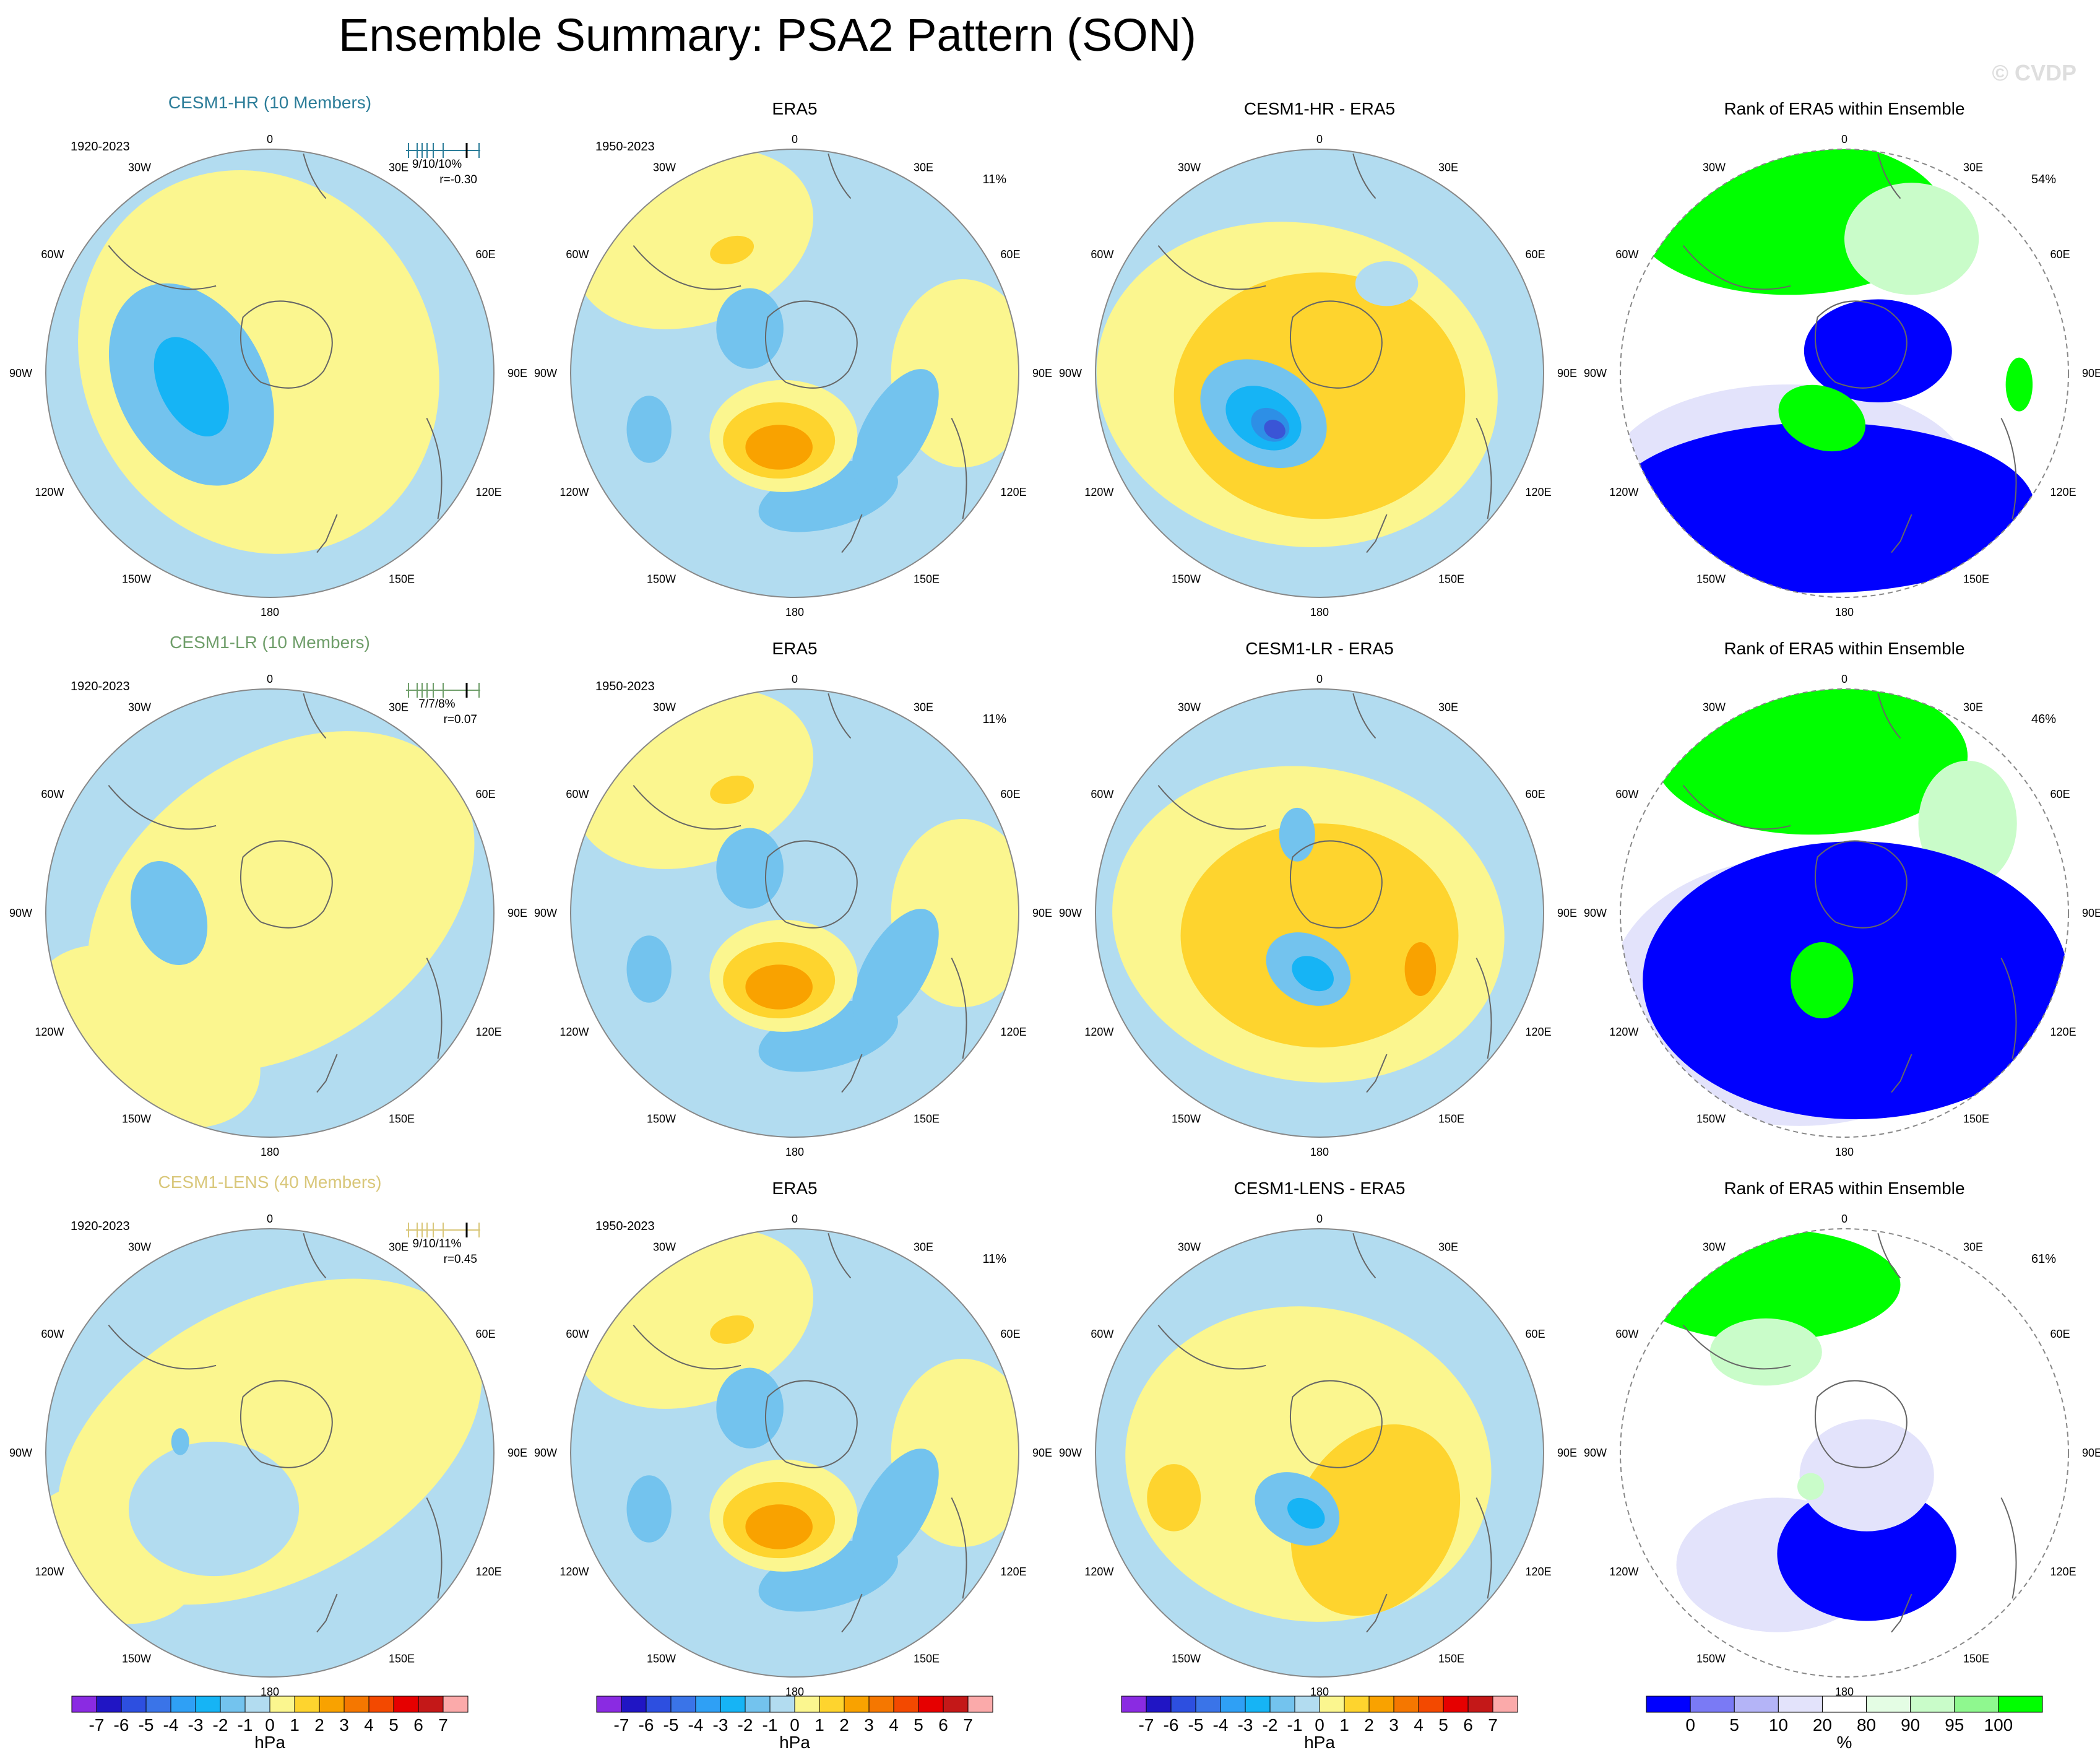  Describe the element at coordinates (1270, 1725) in the screenshot. I see `colorbar-tick-label: -2` at that location.